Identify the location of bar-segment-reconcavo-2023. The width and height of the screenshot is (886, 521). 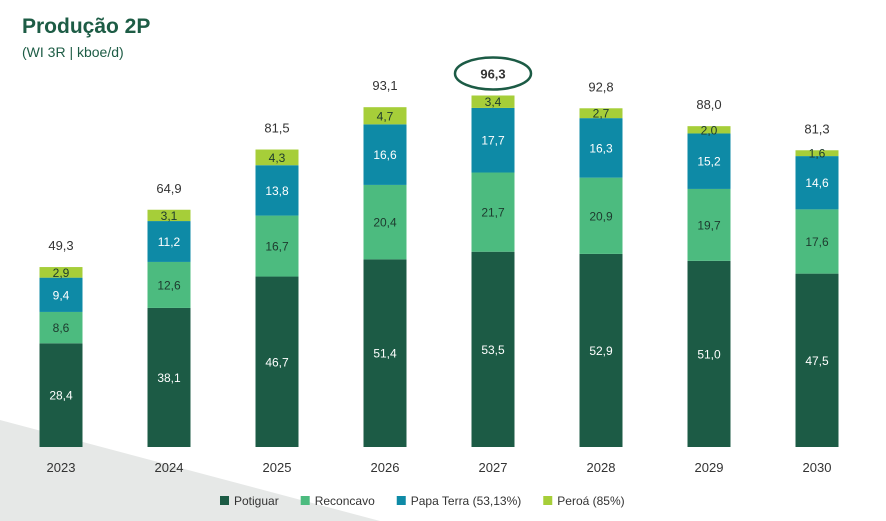
(61, 327).